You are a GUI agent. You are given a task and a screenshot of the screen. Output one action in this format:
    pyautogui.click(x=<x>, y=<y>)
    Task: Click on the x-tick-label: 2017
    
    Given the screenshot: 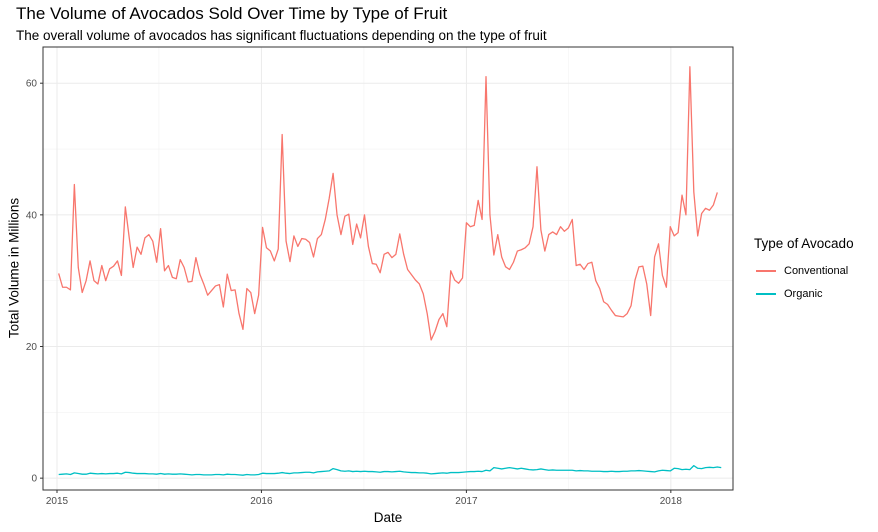 What is the action you would take?
    pyautogui.click(x=466, y=501)
    